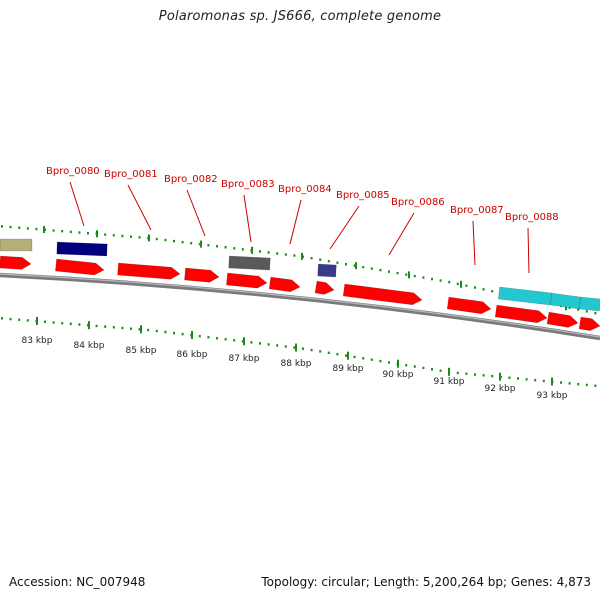  What do you see at coordinates (141, 351) in the screenshot?
I see `kbp-label: 85 kbp` at bounding box center [141, 351].